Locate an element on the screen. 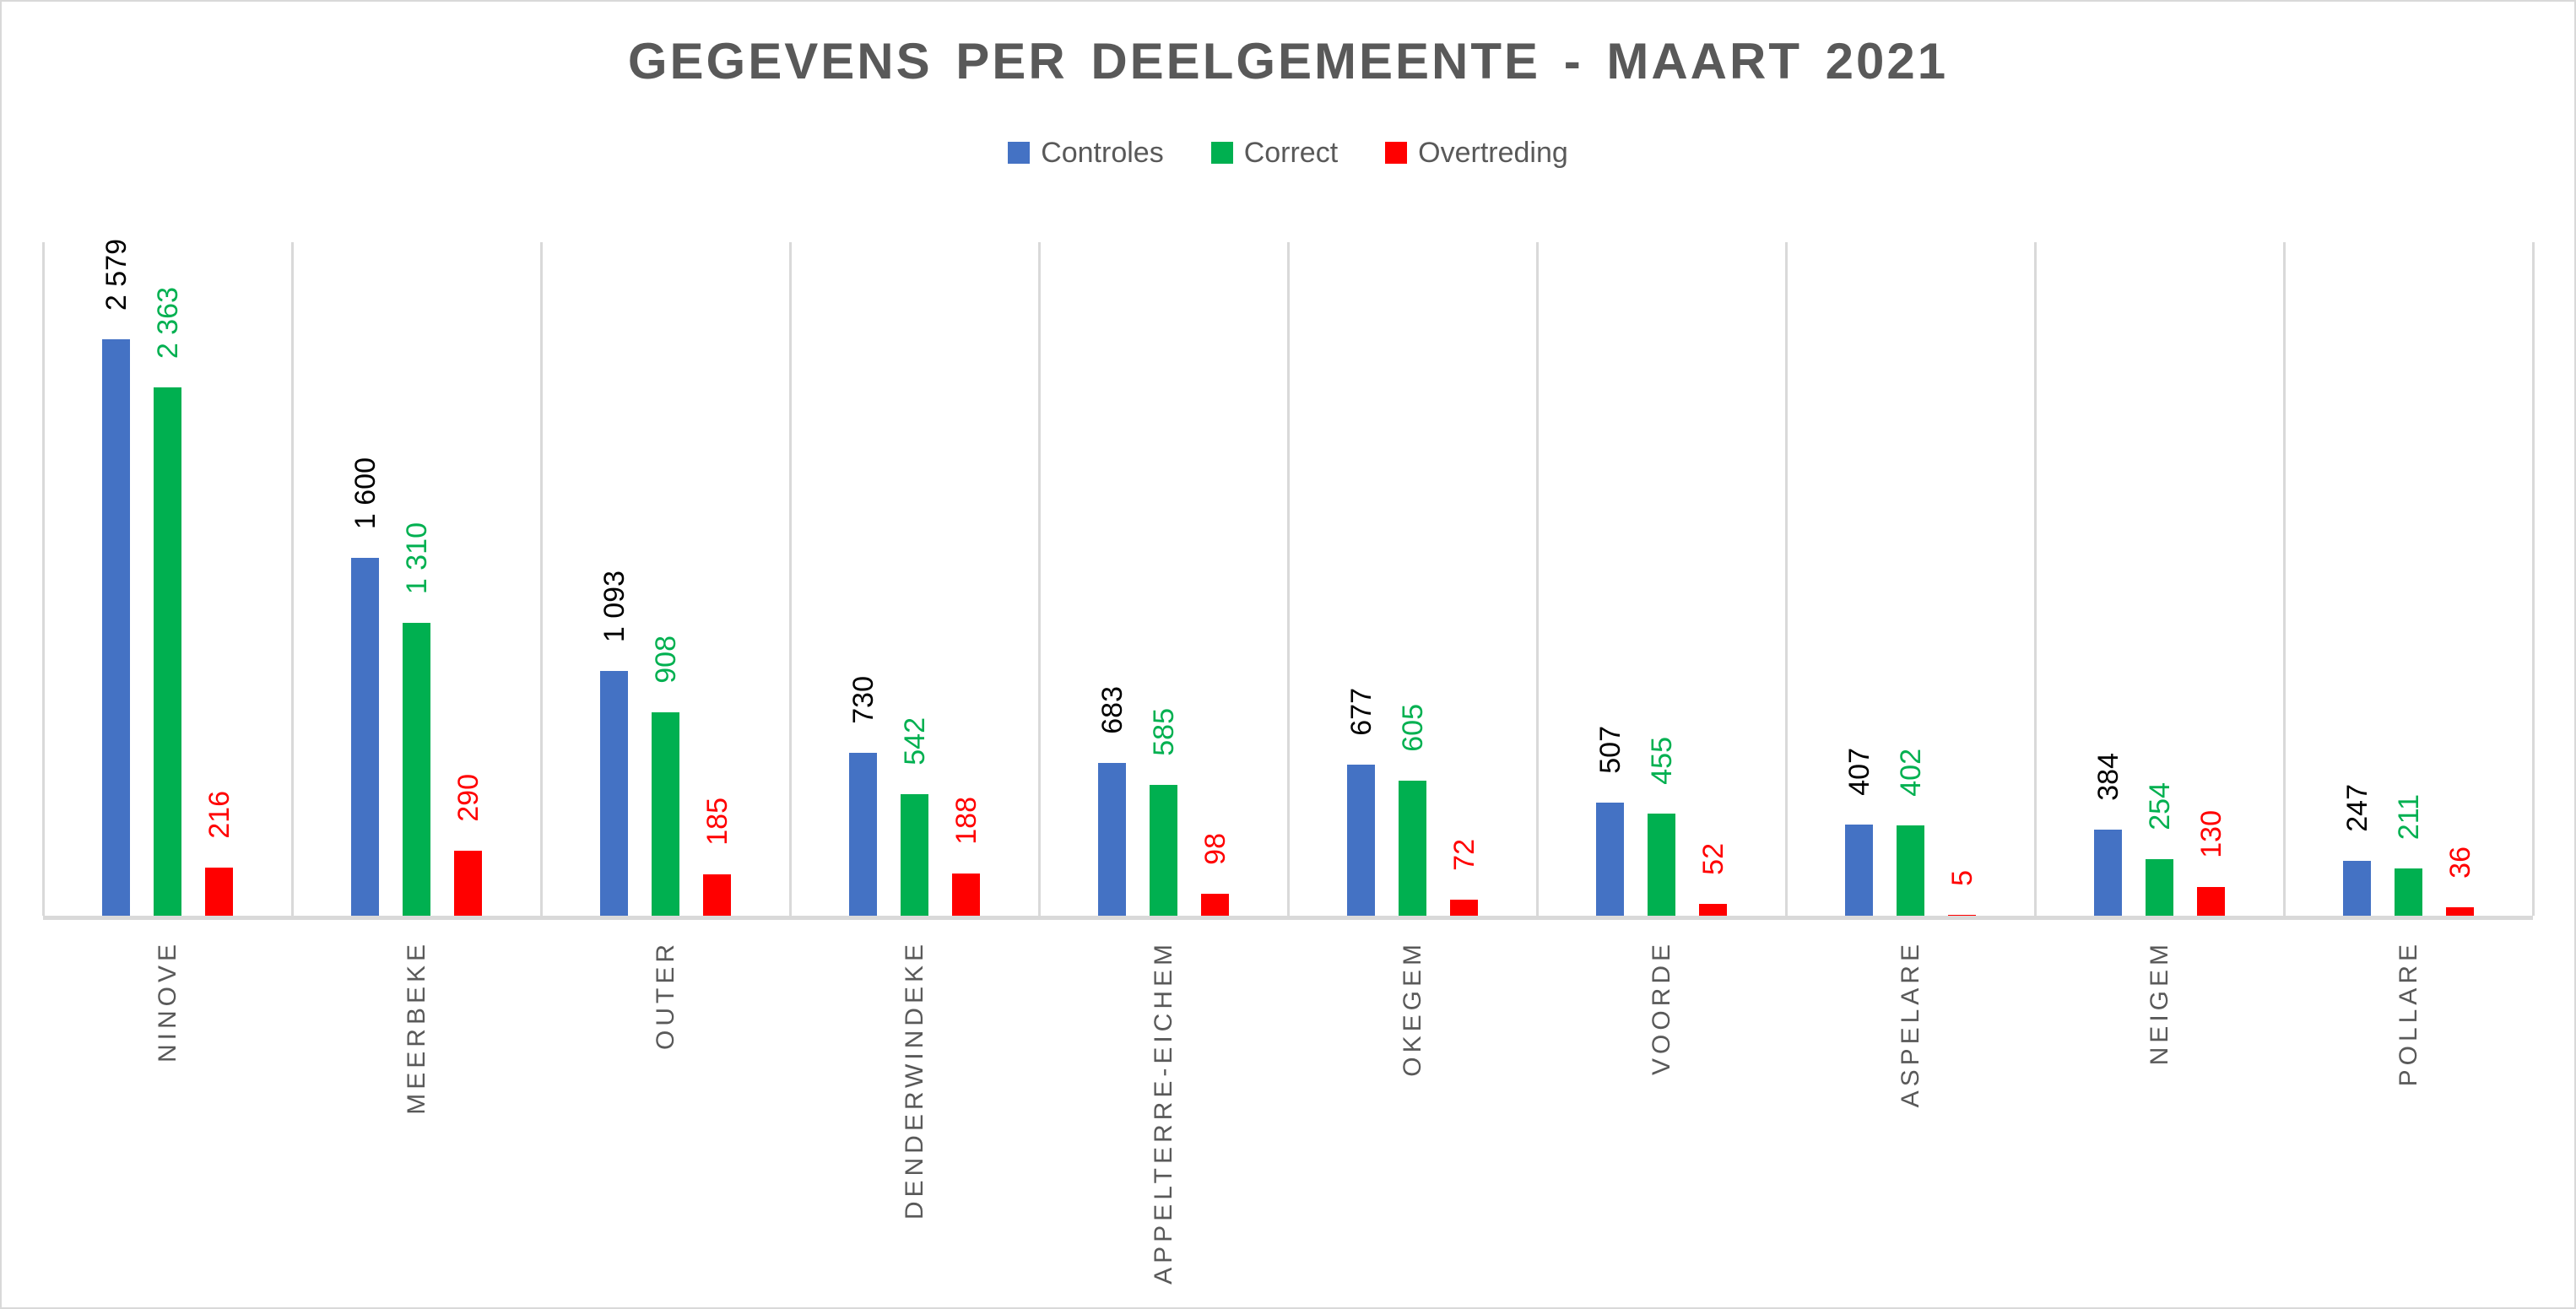  bar-value-label: 677 is located at coordinates (1361, 712).